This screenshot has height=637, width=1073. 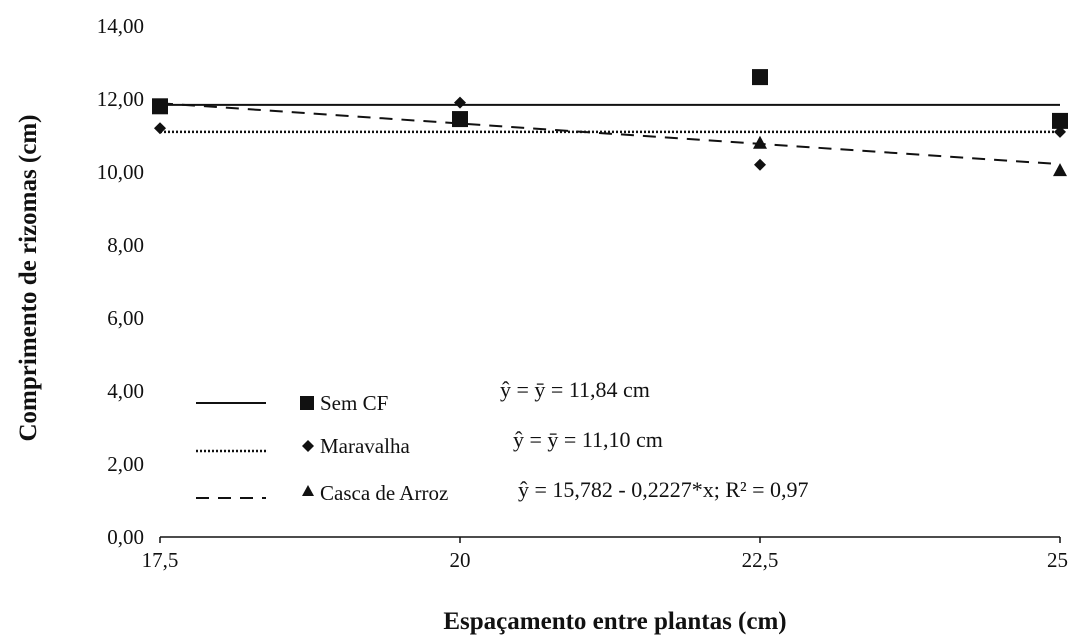 What do you see at coordinates (120, 26) in the screenshot?
I see `y-tick-label: 14,00` at bounding box center [120, 26].